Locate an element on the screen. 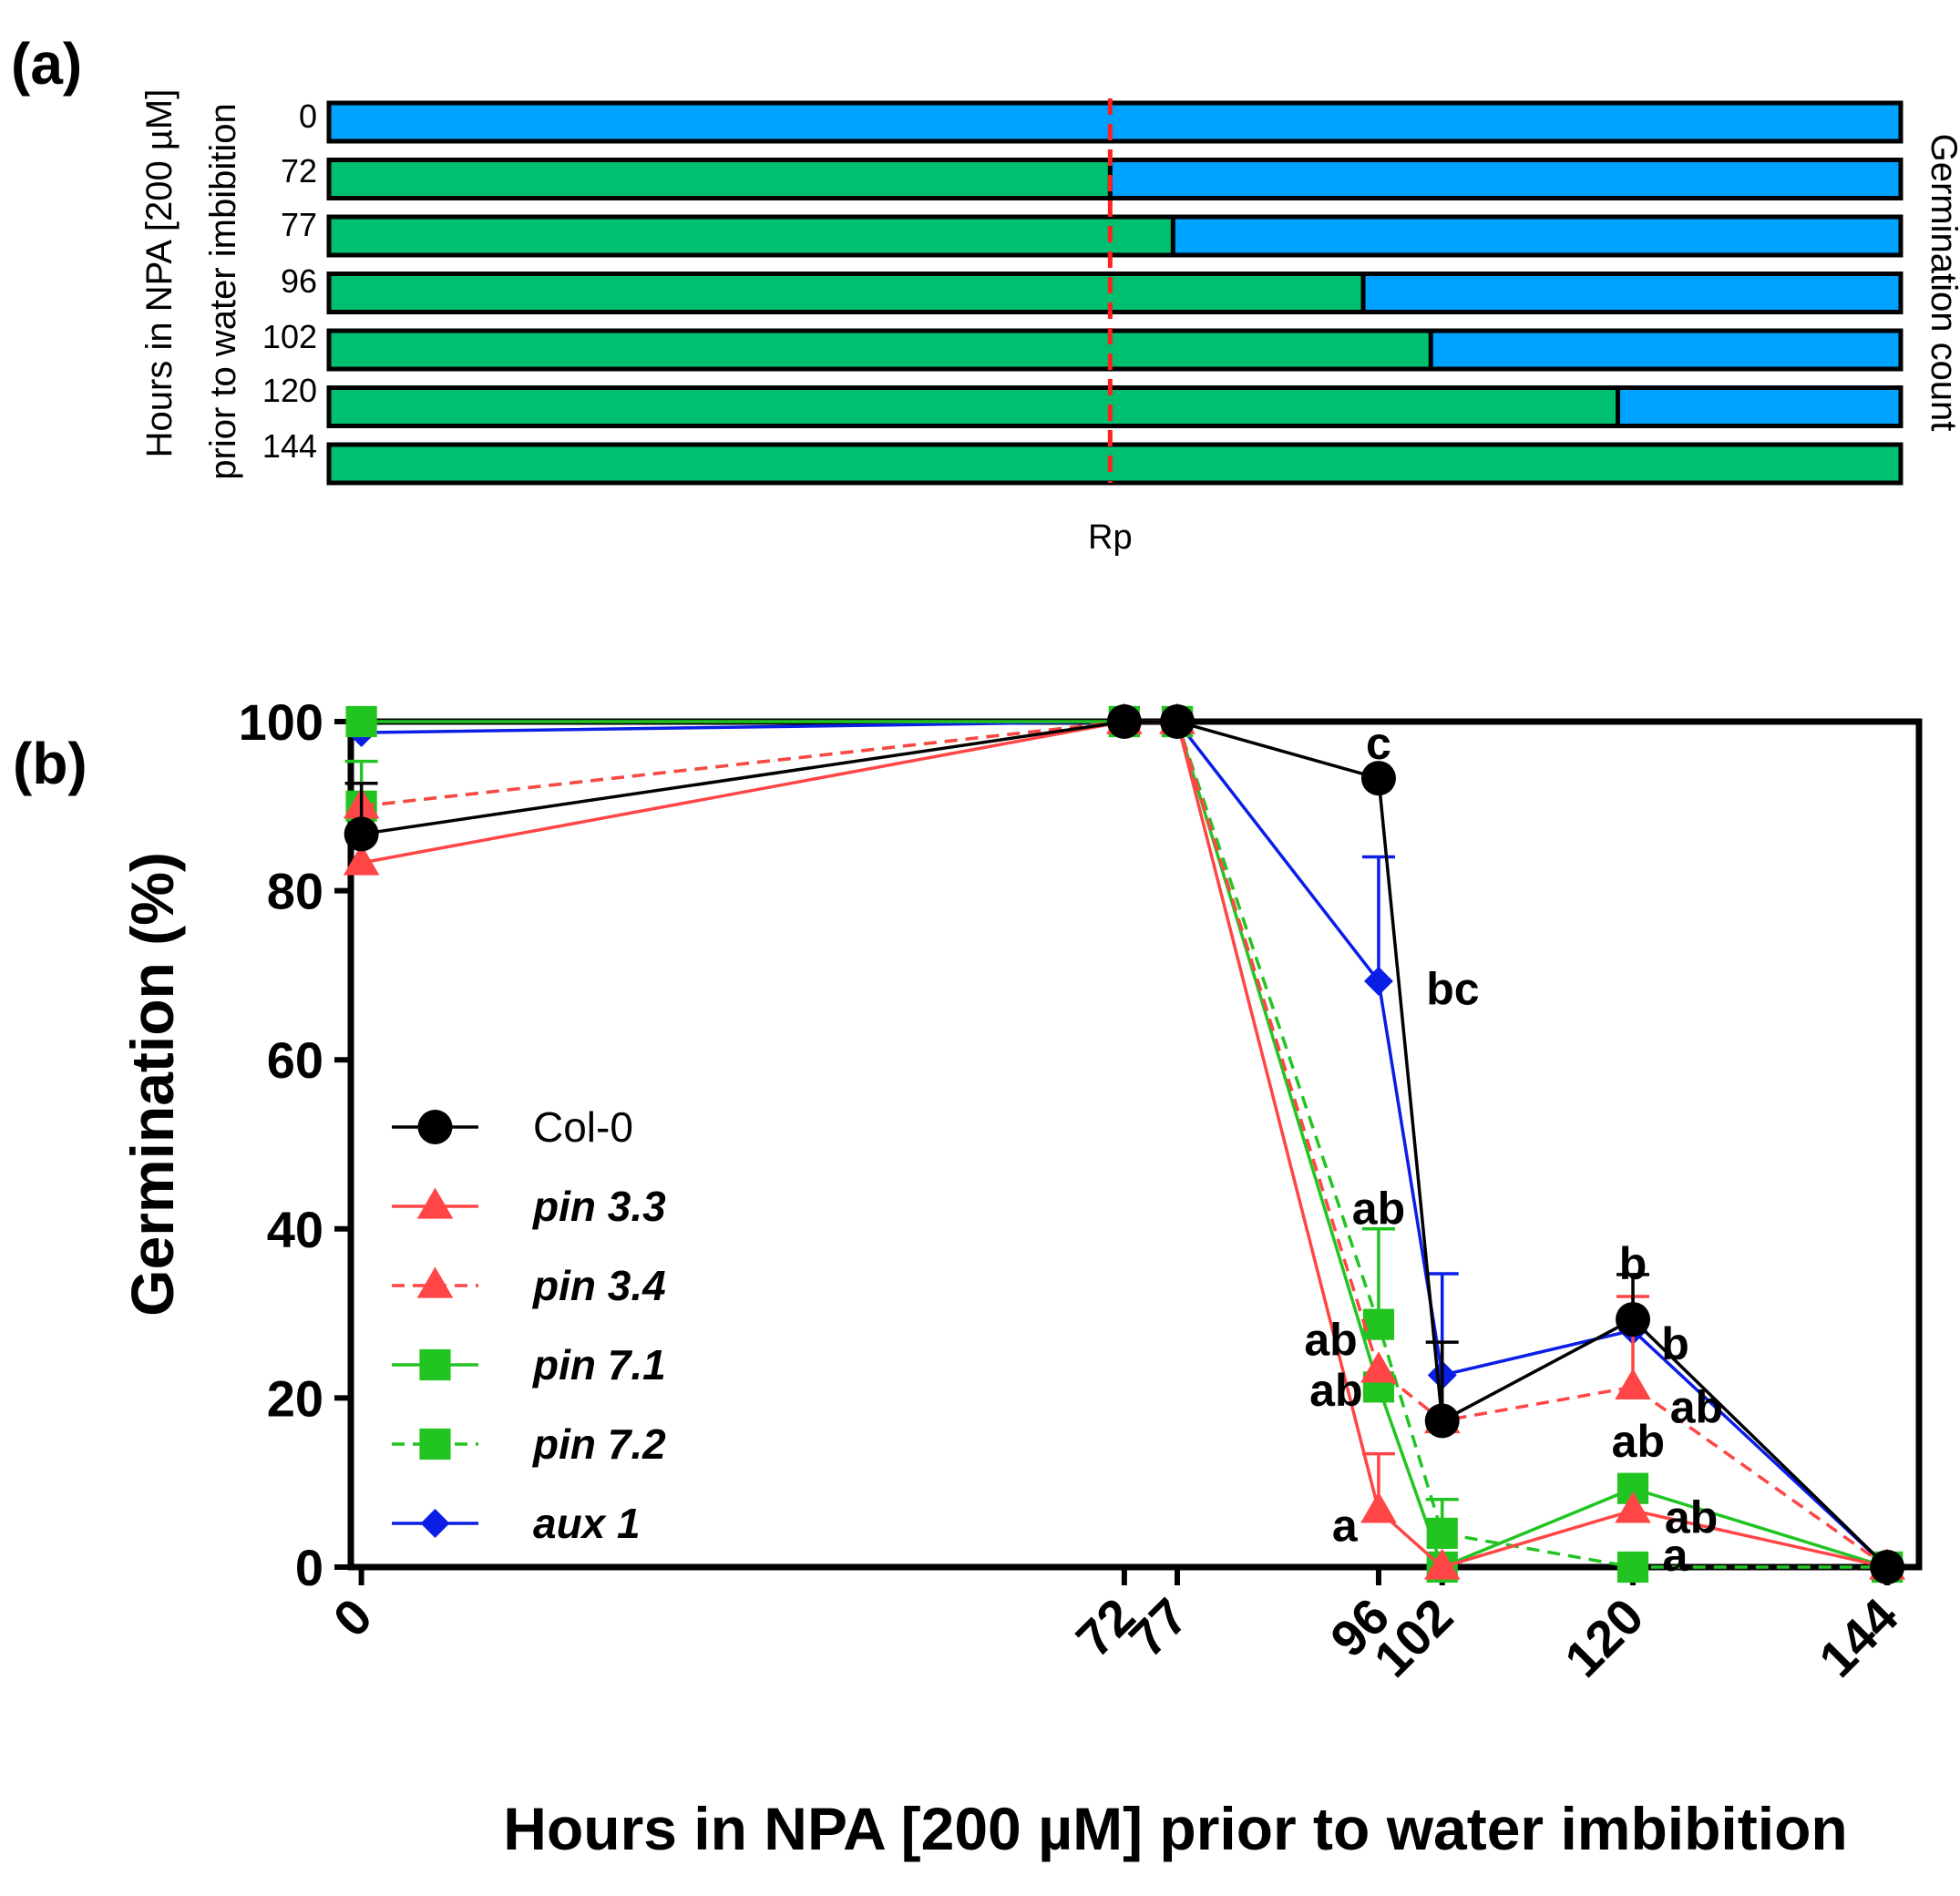 This screenshot has width=1960, height=1896. y-tick-label-60: 60 is located at coordinates (295, 1060).